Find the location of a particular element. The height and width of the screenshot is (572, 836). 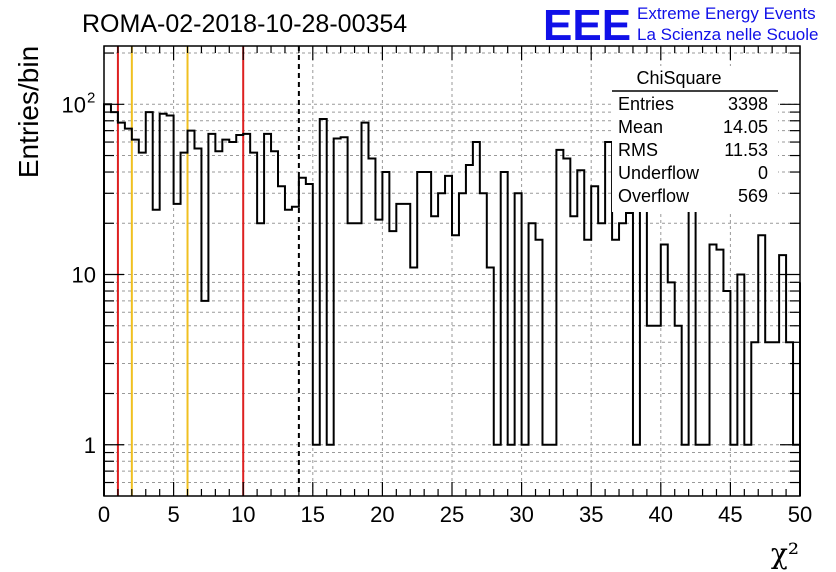

x-tick-label-2: 10 is located at coordinates (243, 514).